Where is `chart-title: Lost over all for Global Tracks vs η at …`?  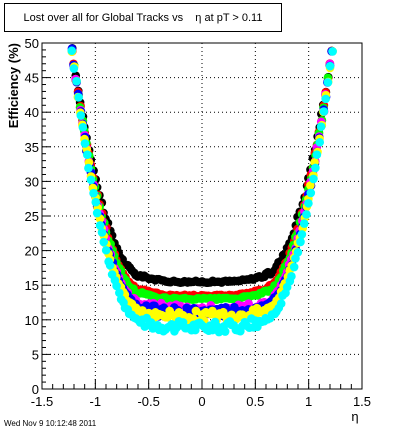 chart-title: Lost over all for Global Tracks vs η at … is located at coordinates (143, 17).